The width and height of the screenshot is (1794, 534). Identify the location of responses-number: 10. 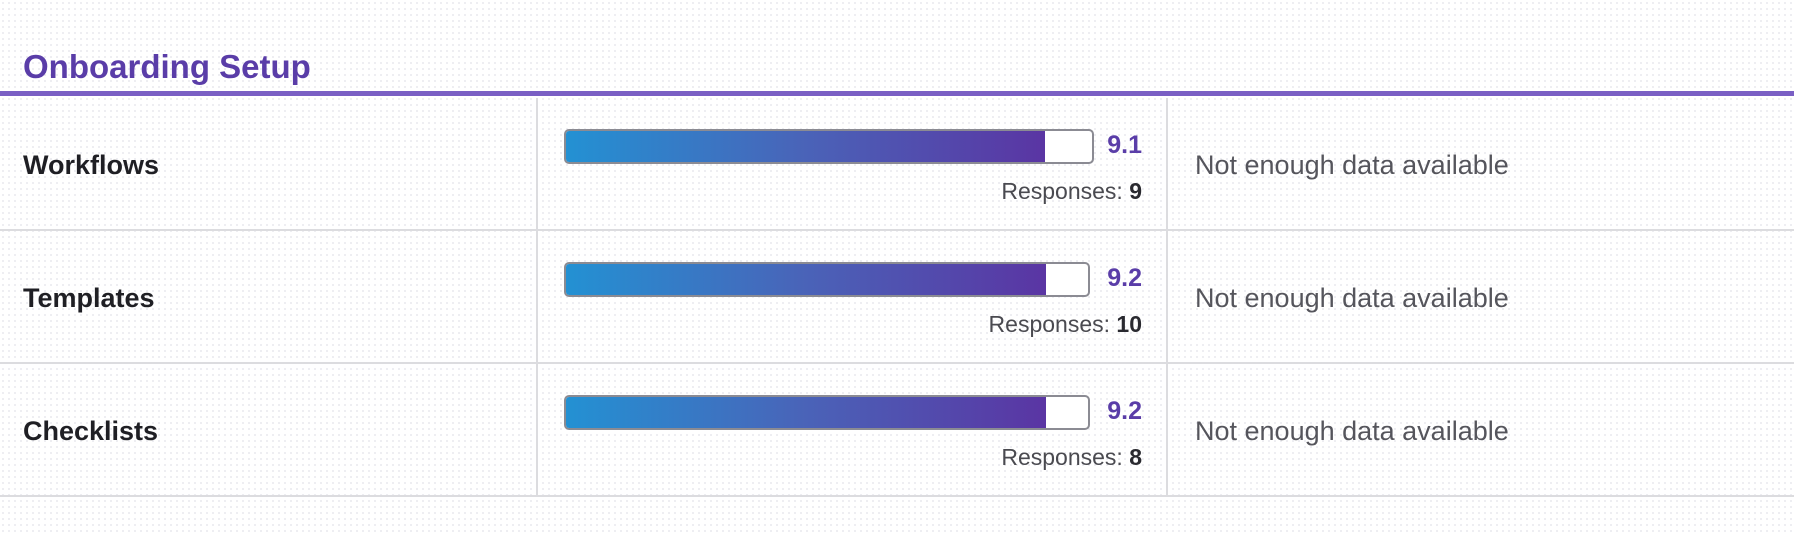
(1129, 324).